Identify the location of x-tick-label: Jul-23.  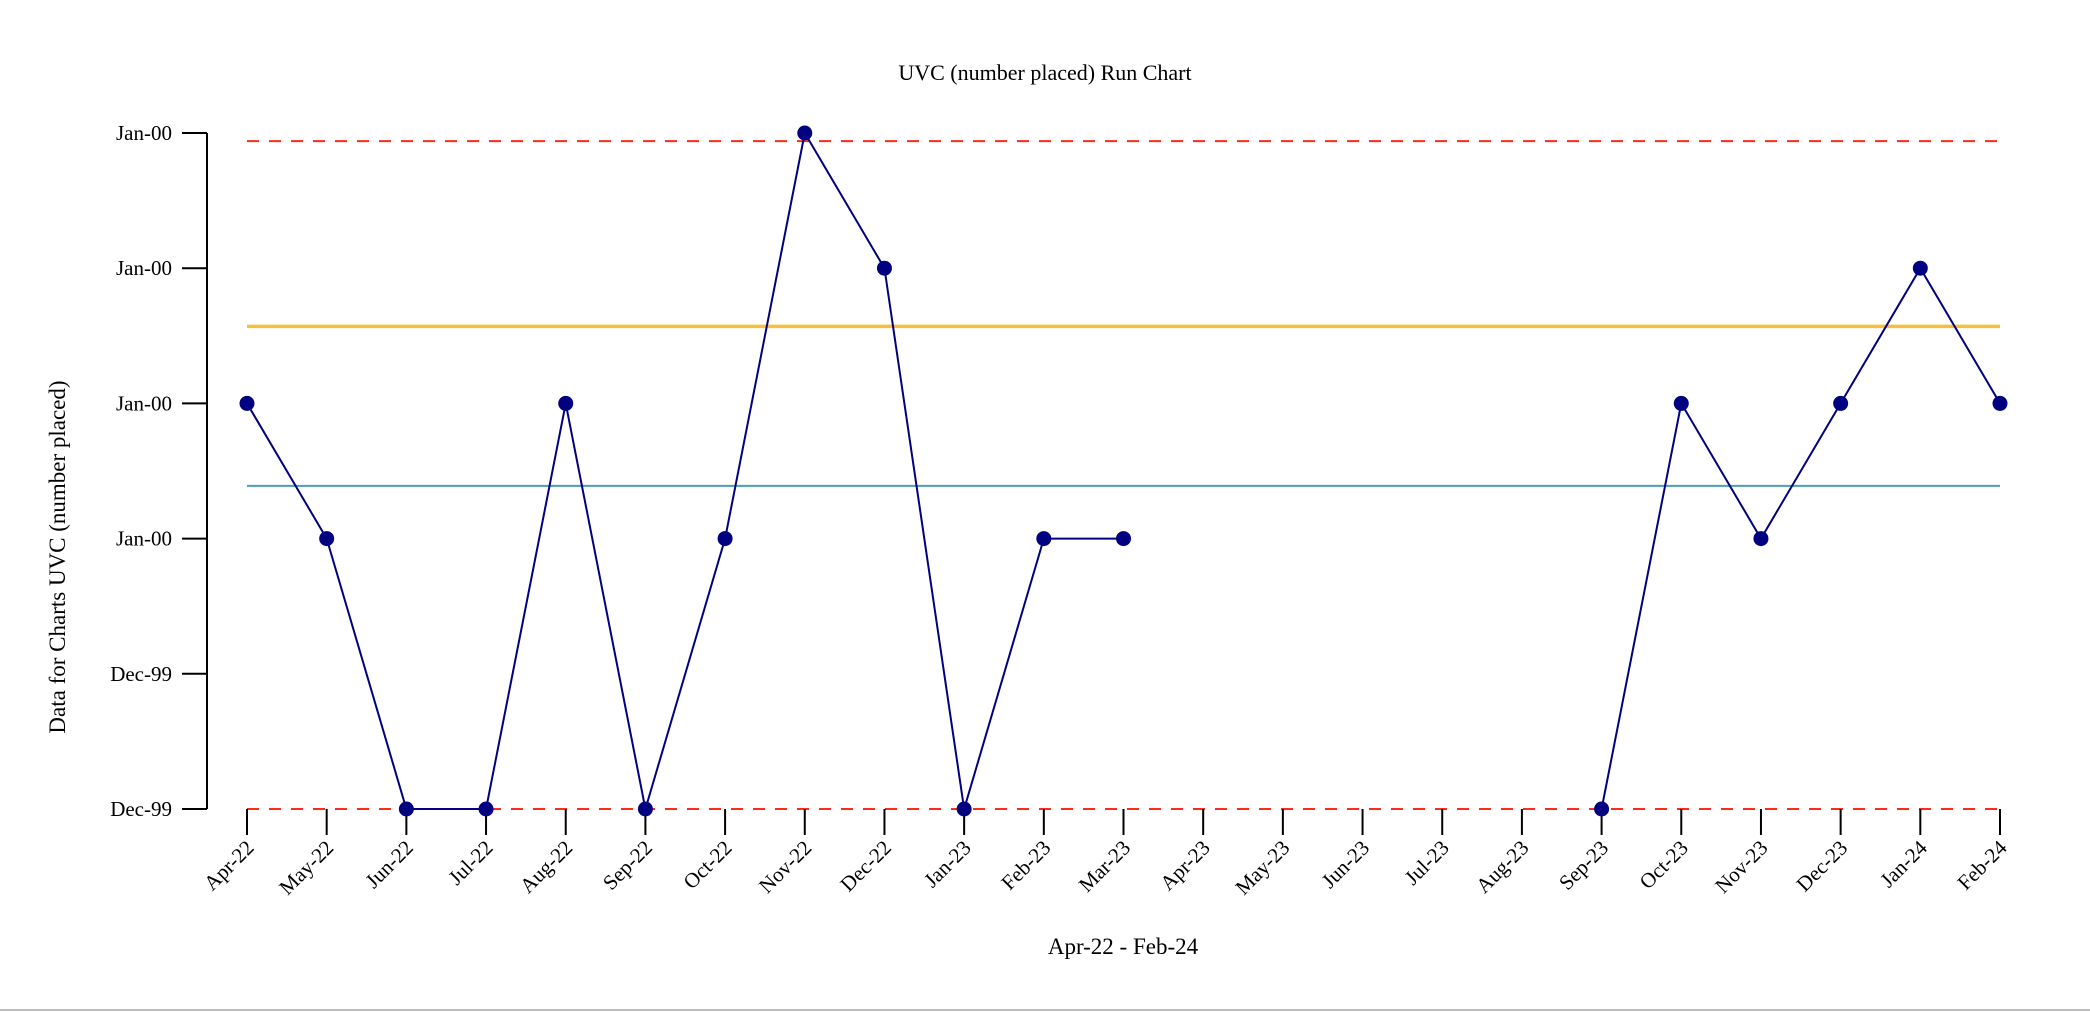
(1427, 863).